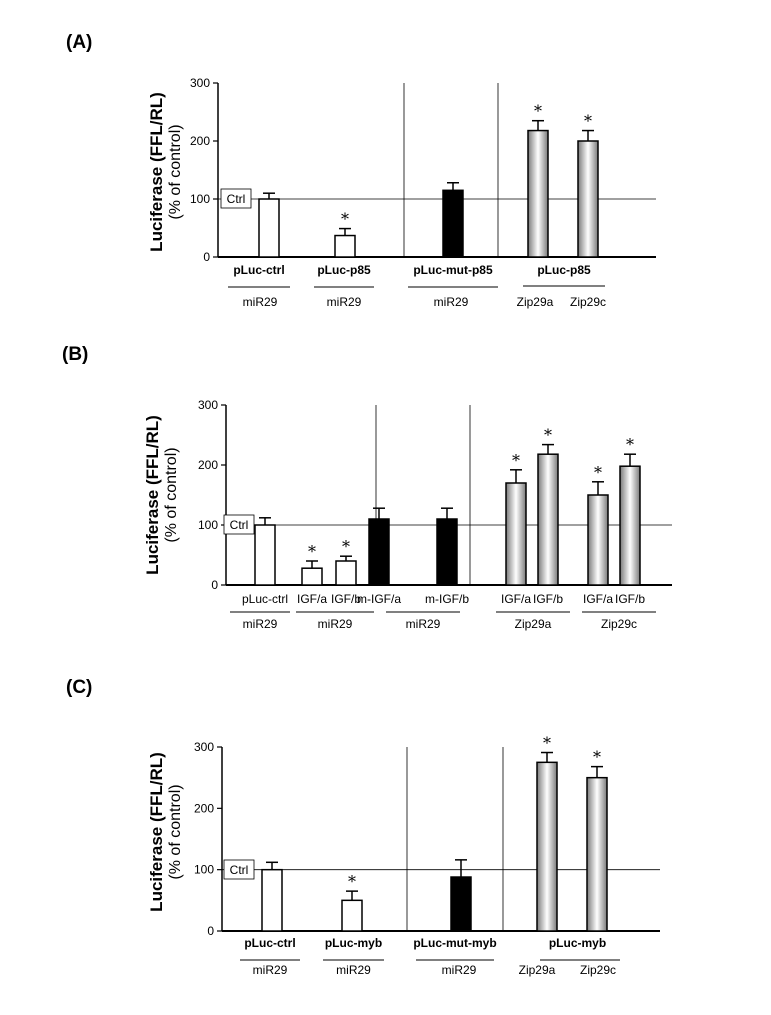  I want to click on construct-label: pLuc-mut-myb, so click(454, 943).